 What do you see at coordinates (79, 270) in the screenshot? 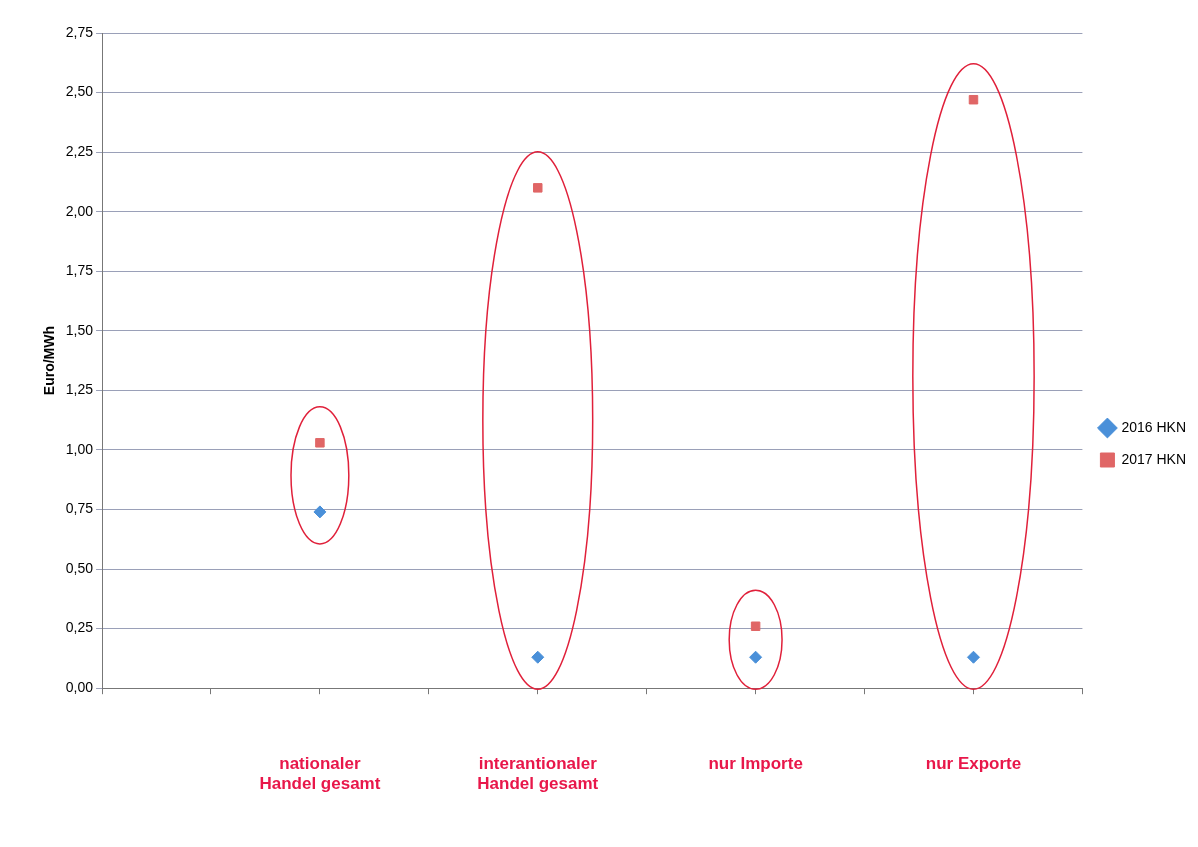
I see `y-tick-label: 1,75` at bounding box center [79, 270].